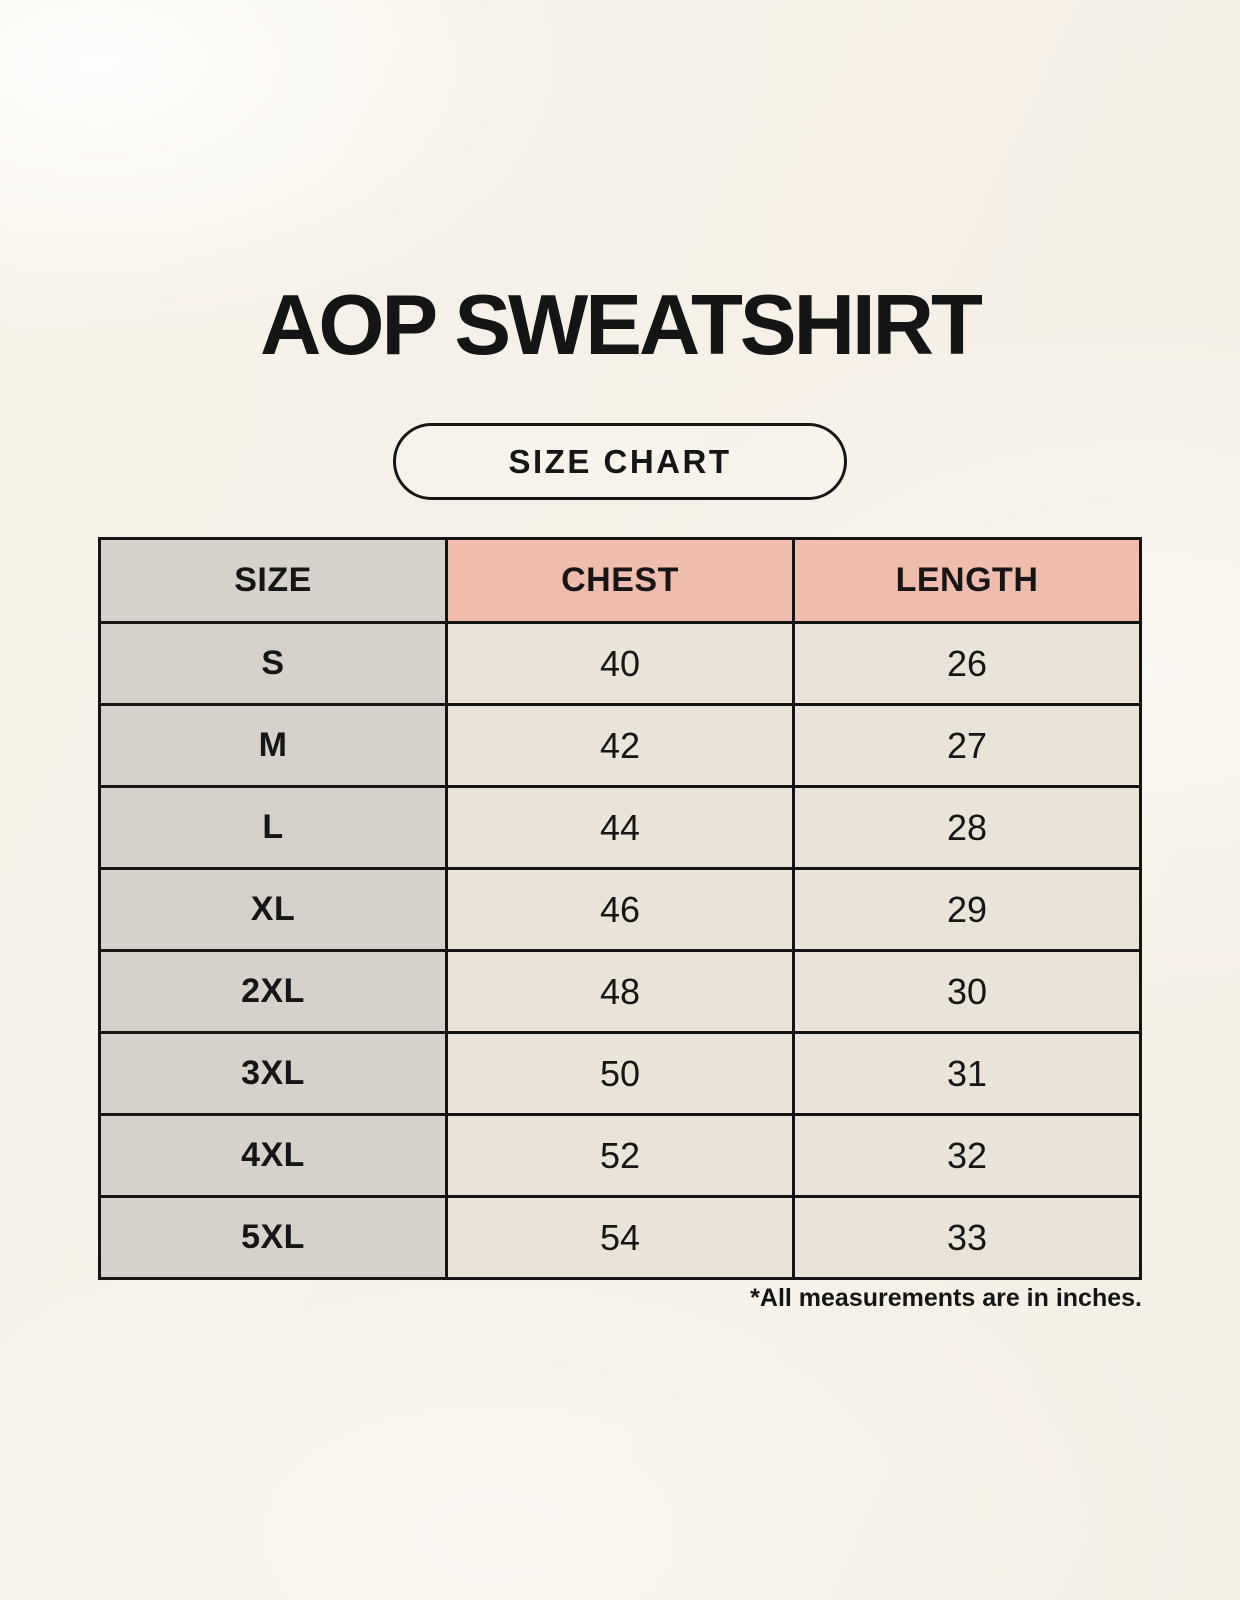 Image resolution: width=1240 pixels, height=1600 pixels. Describe the element at coordinates (967, 745) in the screenshot. I see `length-value: 27` at that location.